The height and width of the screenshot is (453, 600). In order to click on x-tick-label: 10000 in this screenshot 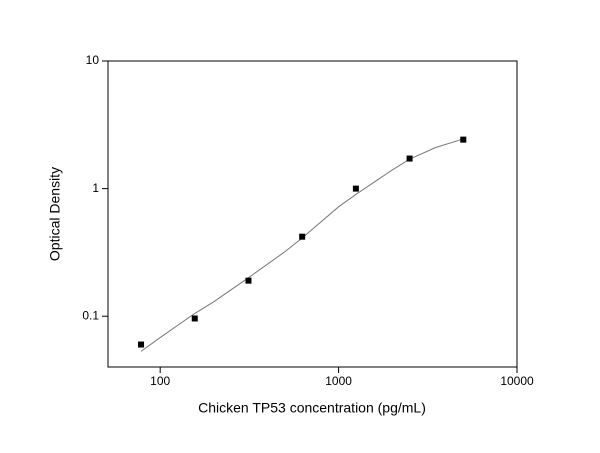, I will do `click(517, 381)`.